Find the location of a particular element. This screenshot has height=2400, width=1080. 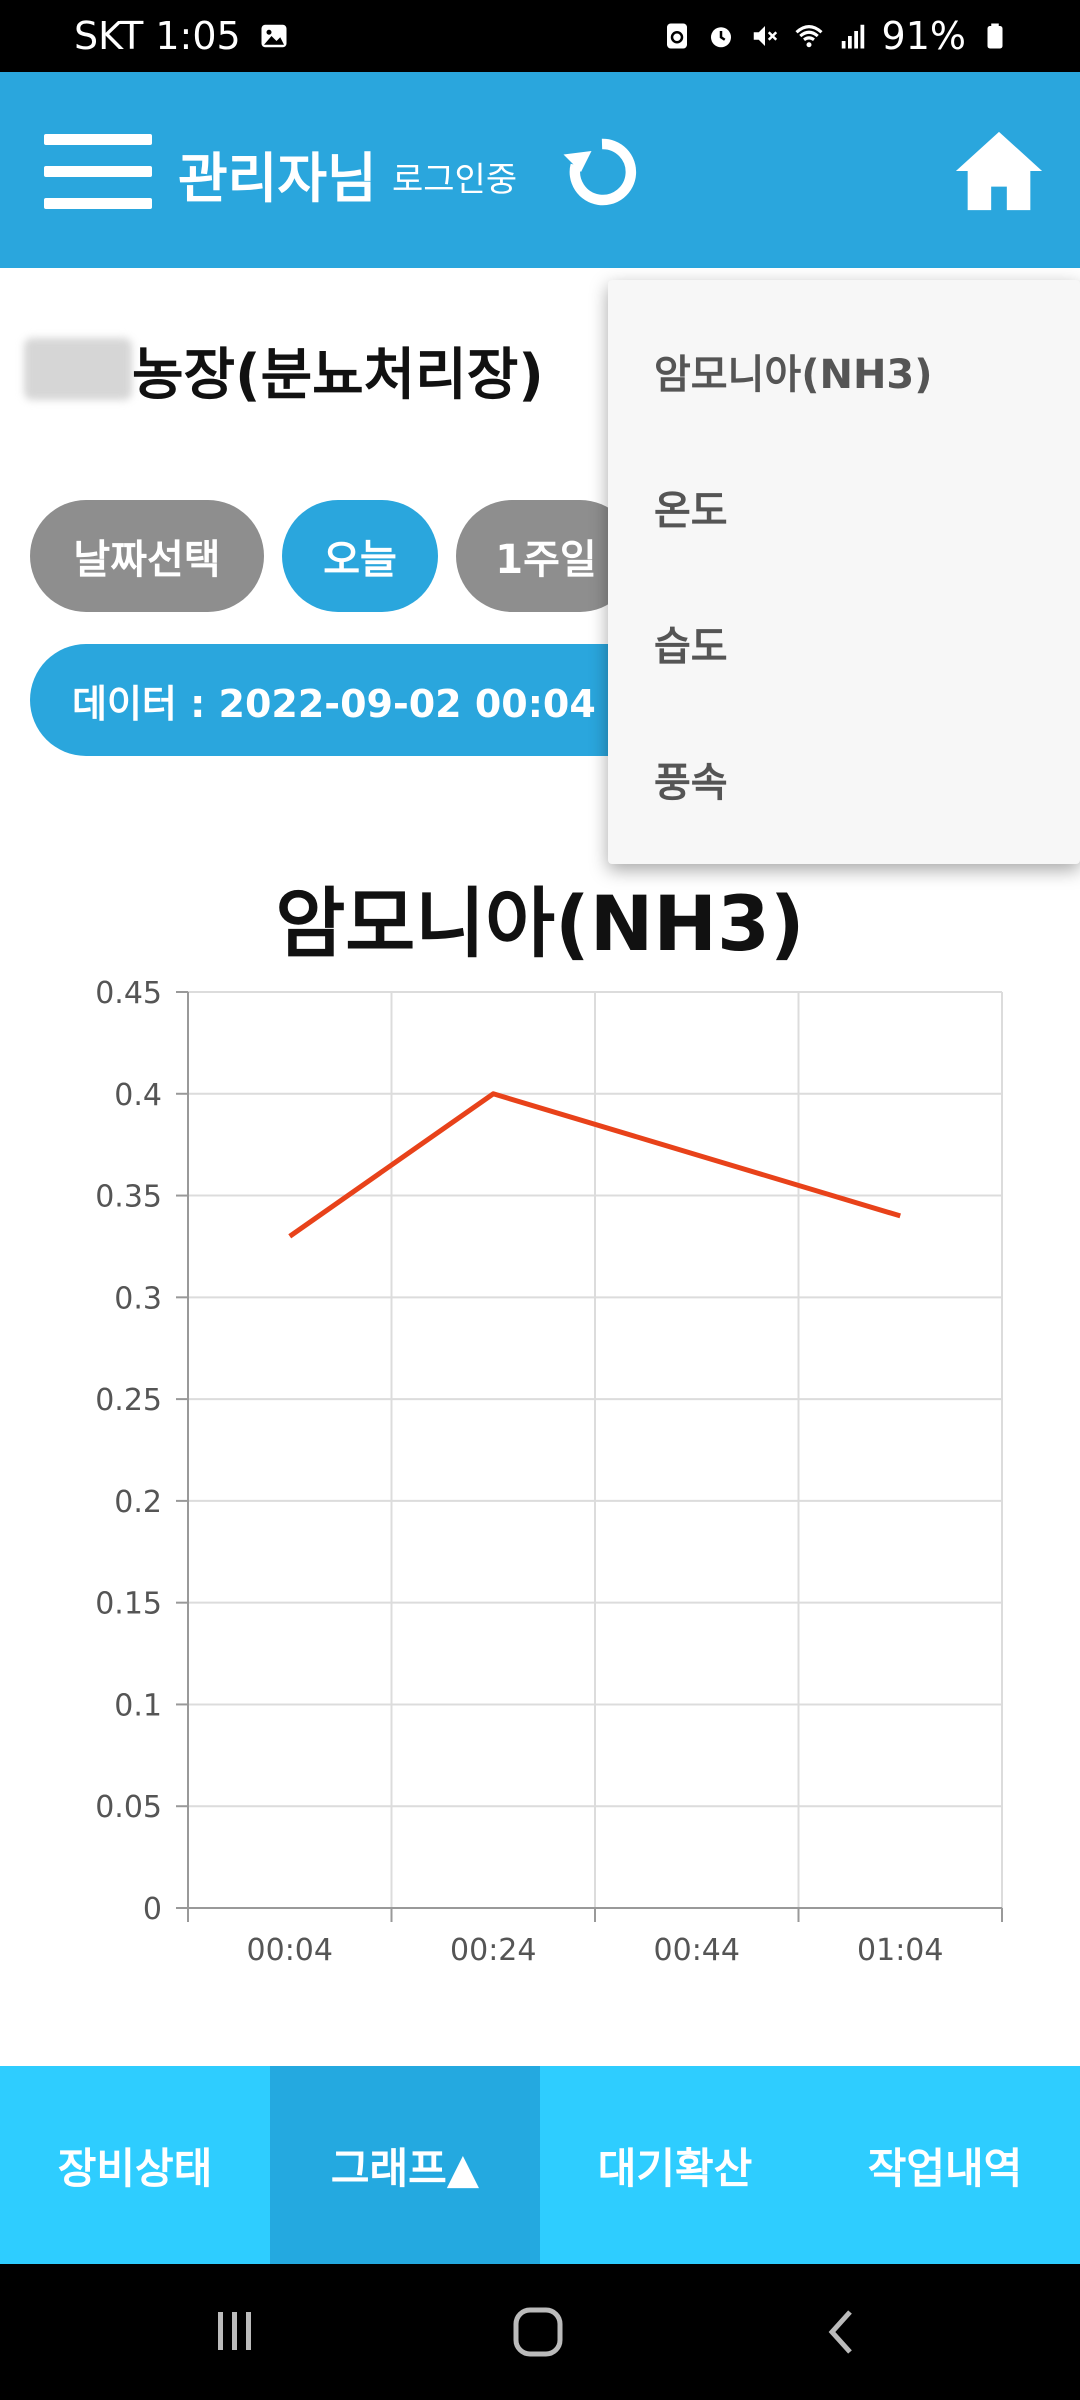

data-range-label: 데이터 : 2022-09-02 00:04 ~ is located at coordinates (350, 700).